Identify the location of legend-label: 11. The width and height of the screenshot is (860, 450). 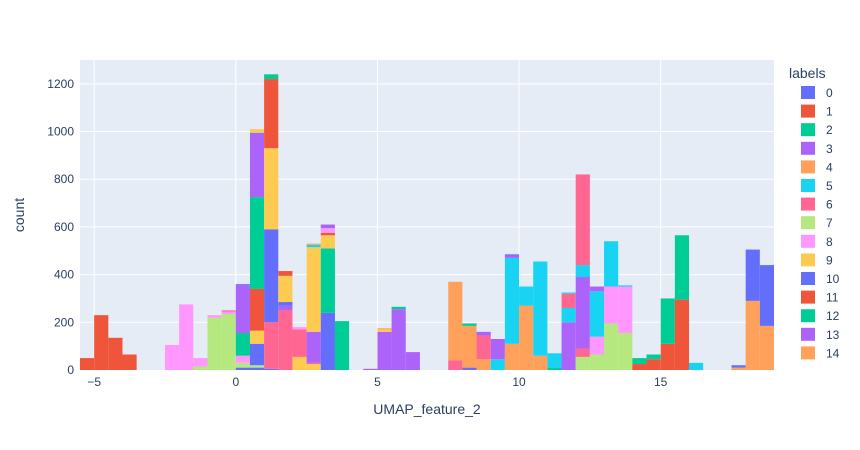
(832, 298).